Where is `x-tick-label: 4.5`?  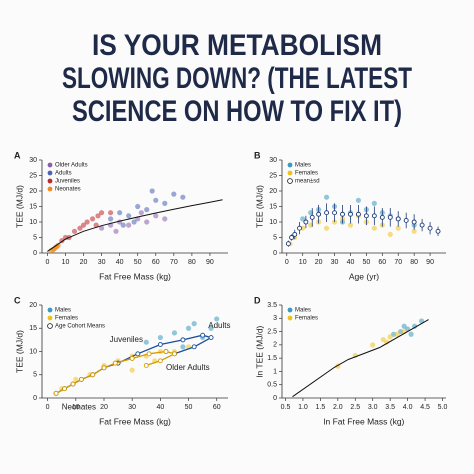 x-tick-label: 4.5 is located at coordinates (425, 407).